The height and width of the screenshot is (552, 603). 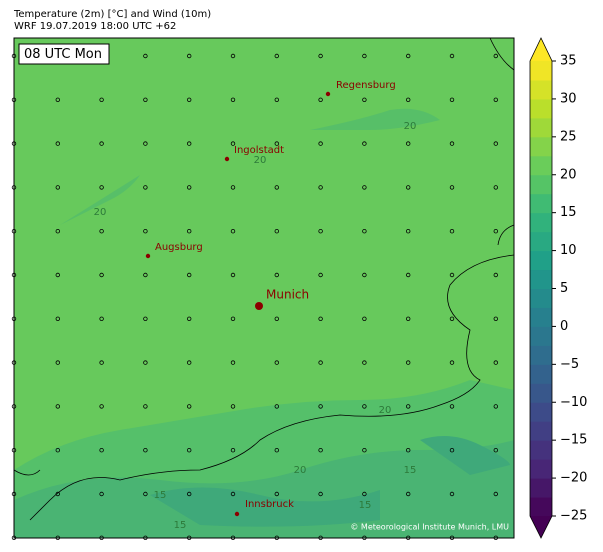 I want to click on colorbar-tick-label: 15, so click(x=568, y=212).